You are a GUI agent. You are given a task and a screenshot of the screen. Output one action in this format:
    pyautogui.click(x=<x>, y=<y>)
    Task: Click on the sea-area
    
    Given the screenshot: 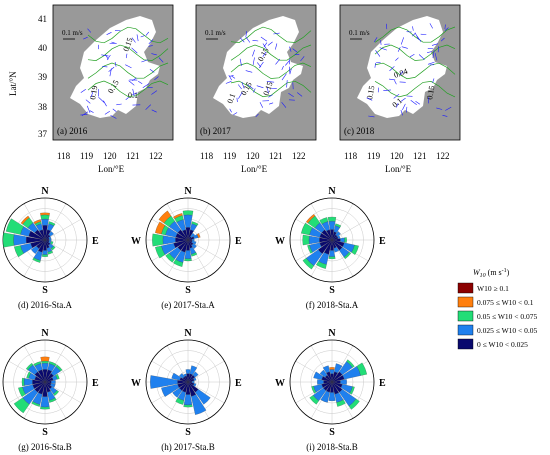 What is the action you would take?
    pyautogui.click(x=258, y=67)
    